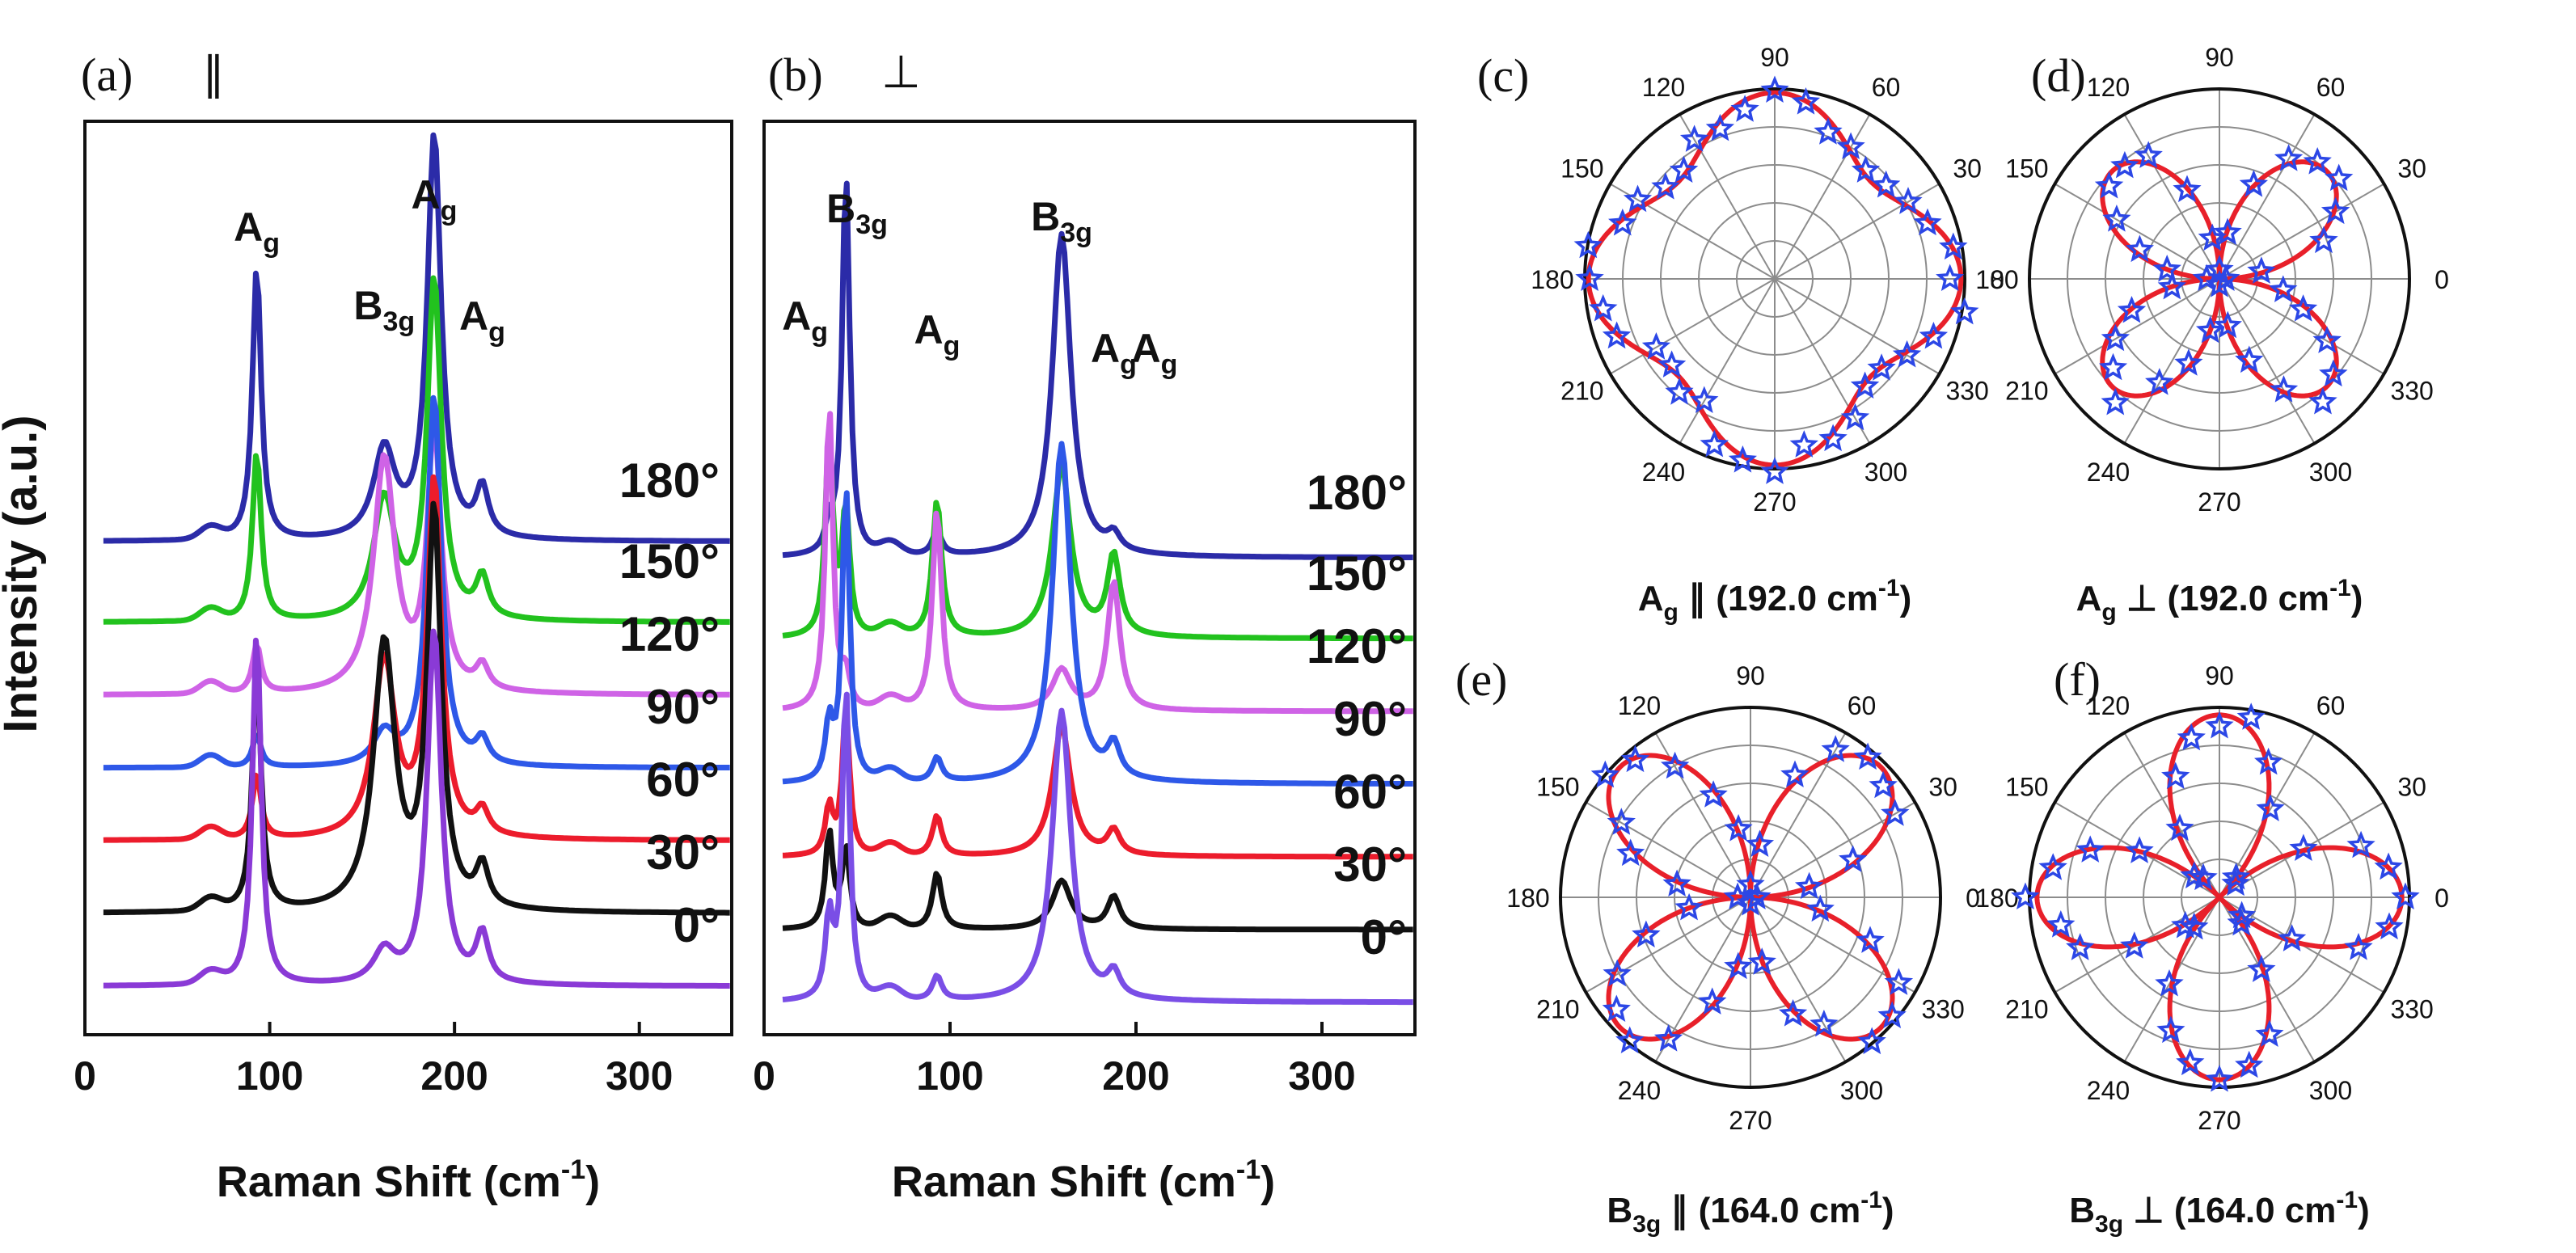  Describe the element at coordinates (1862, 705) in the screenshot. I see `panel-e-angle-tick: 60` at that location.